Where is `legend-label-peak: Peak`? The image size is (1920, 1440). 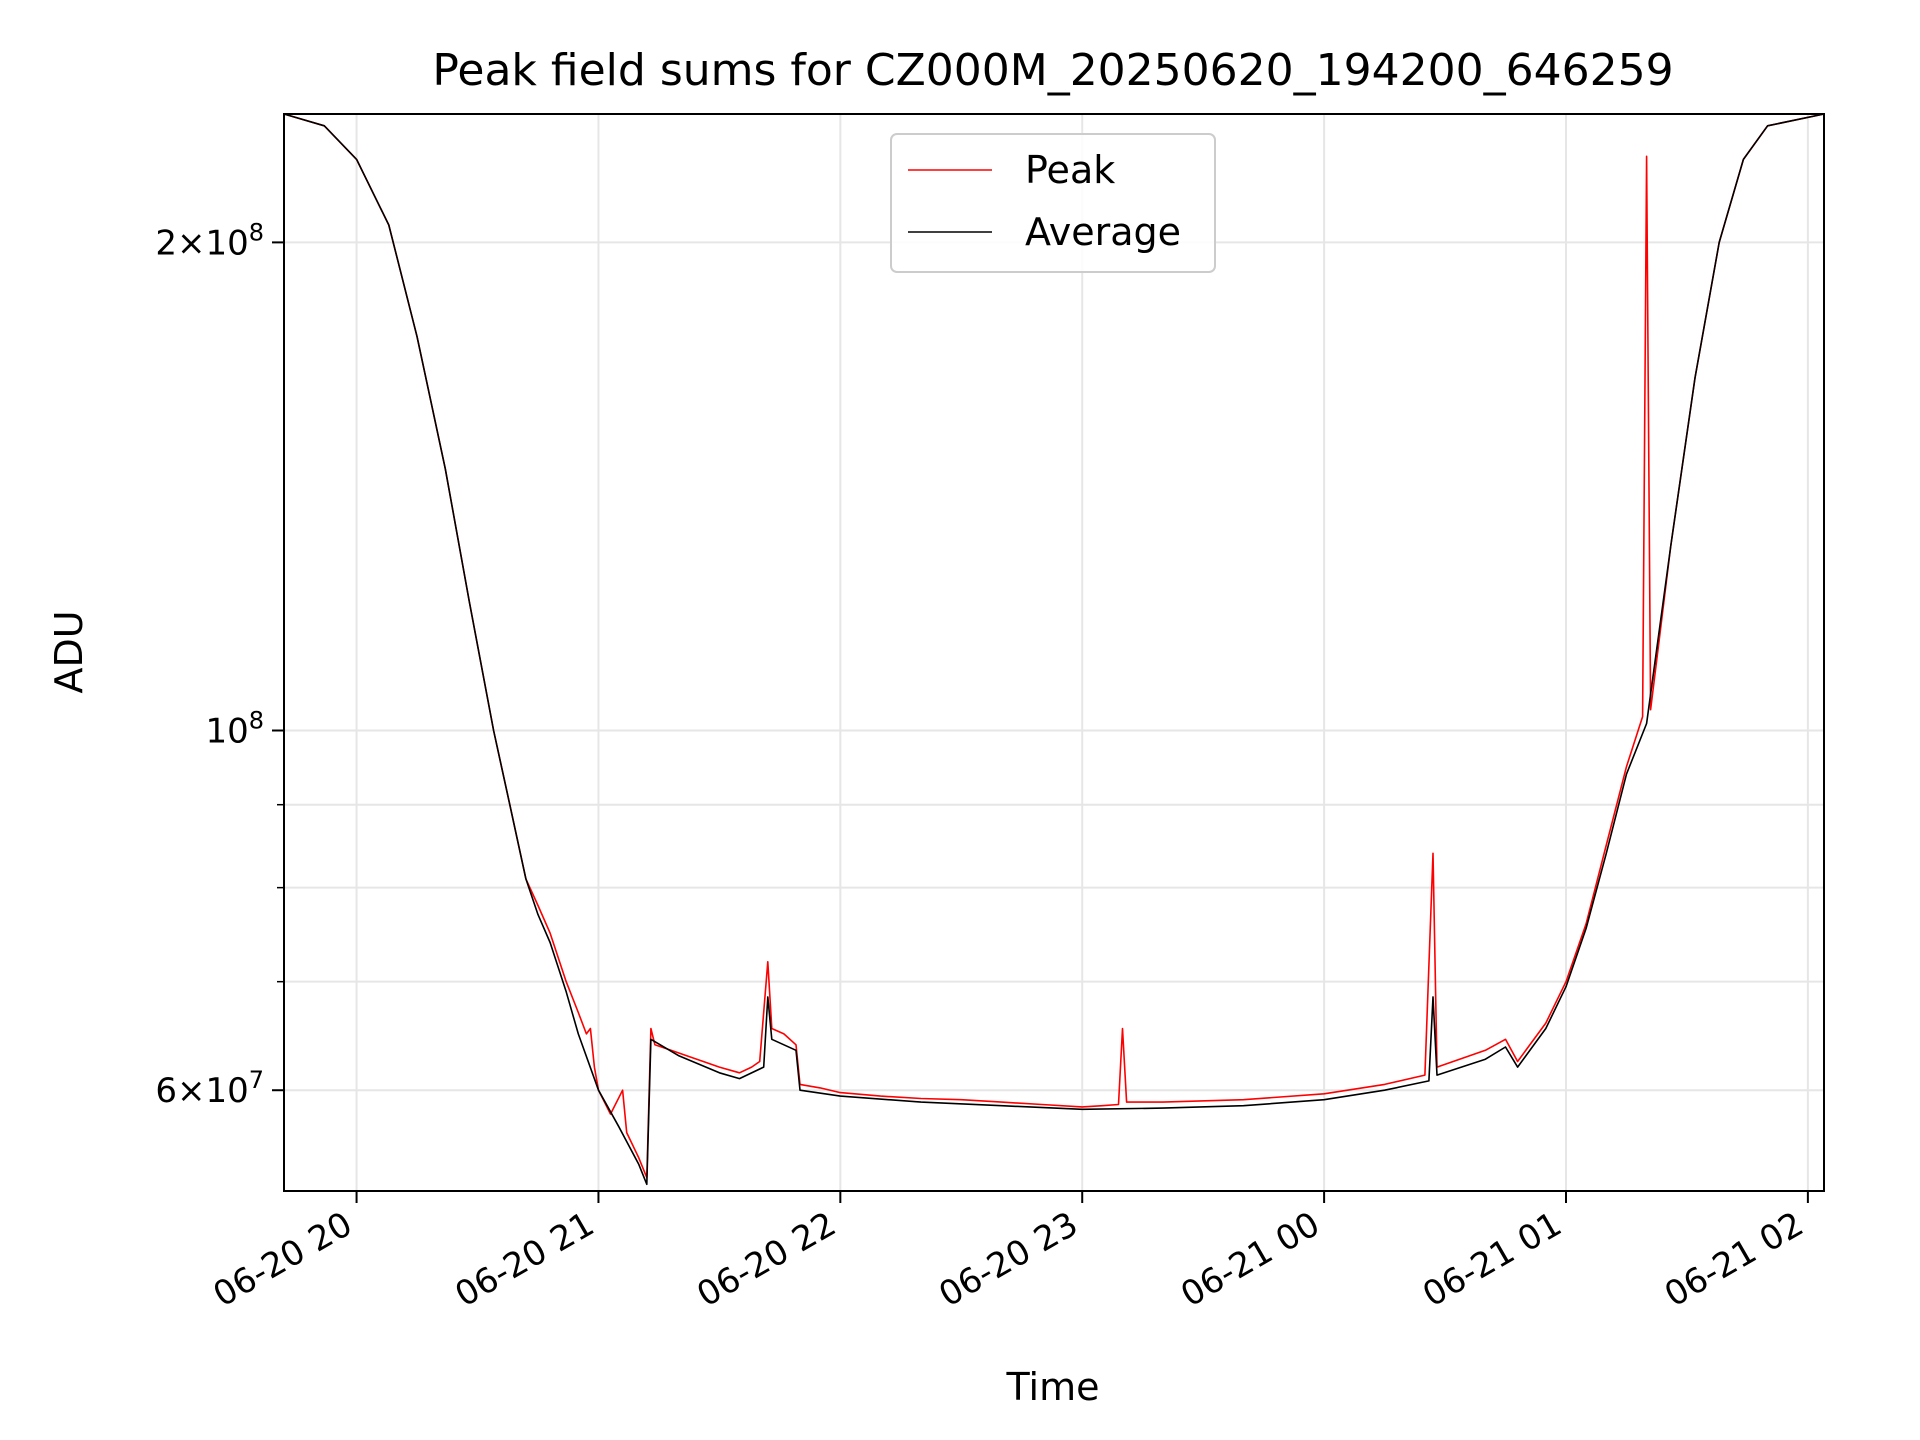 legend-label-peak: Peak is located at coordinates (1070, 170).